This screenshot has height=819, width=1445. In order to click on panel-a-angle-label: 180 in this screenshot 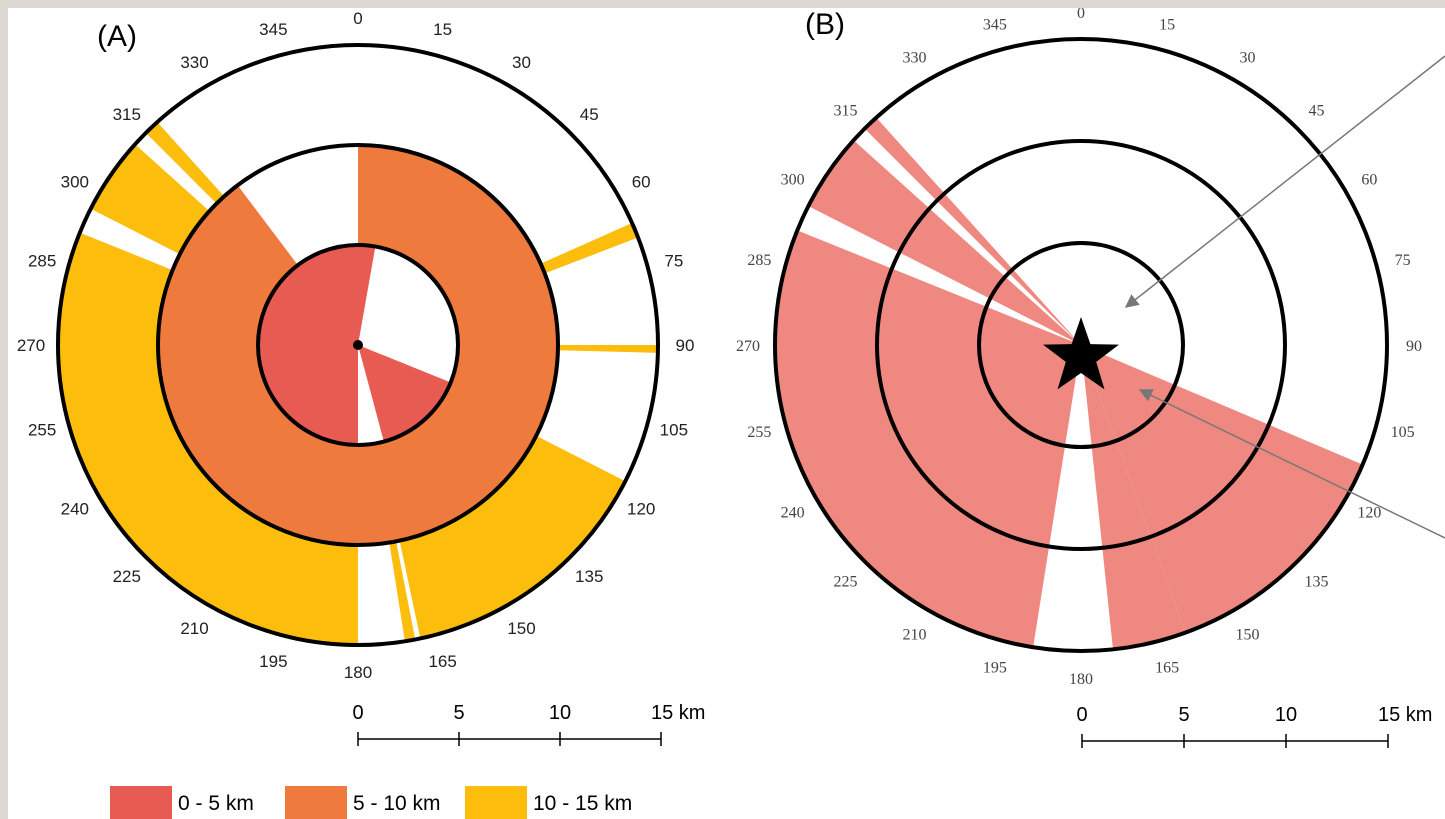, I will do `click(358, 672)`.